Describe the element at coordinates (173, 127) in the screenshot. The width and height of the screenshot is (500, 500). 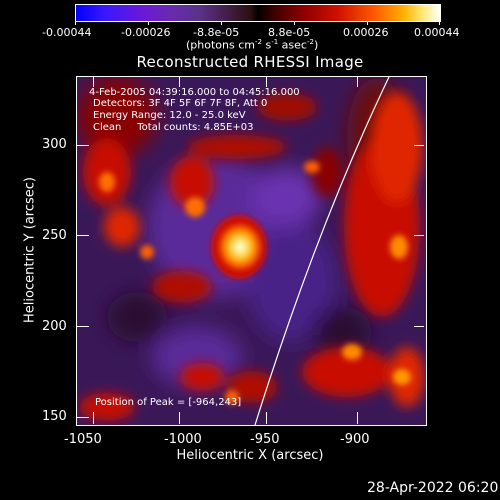
I see `annotation-clean: Clean Total counts: 4.85E+03` at that location.